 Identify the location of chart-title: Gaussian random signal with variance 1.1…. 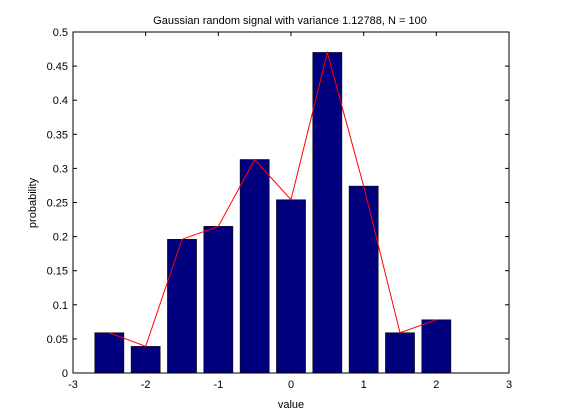
(290, 21).